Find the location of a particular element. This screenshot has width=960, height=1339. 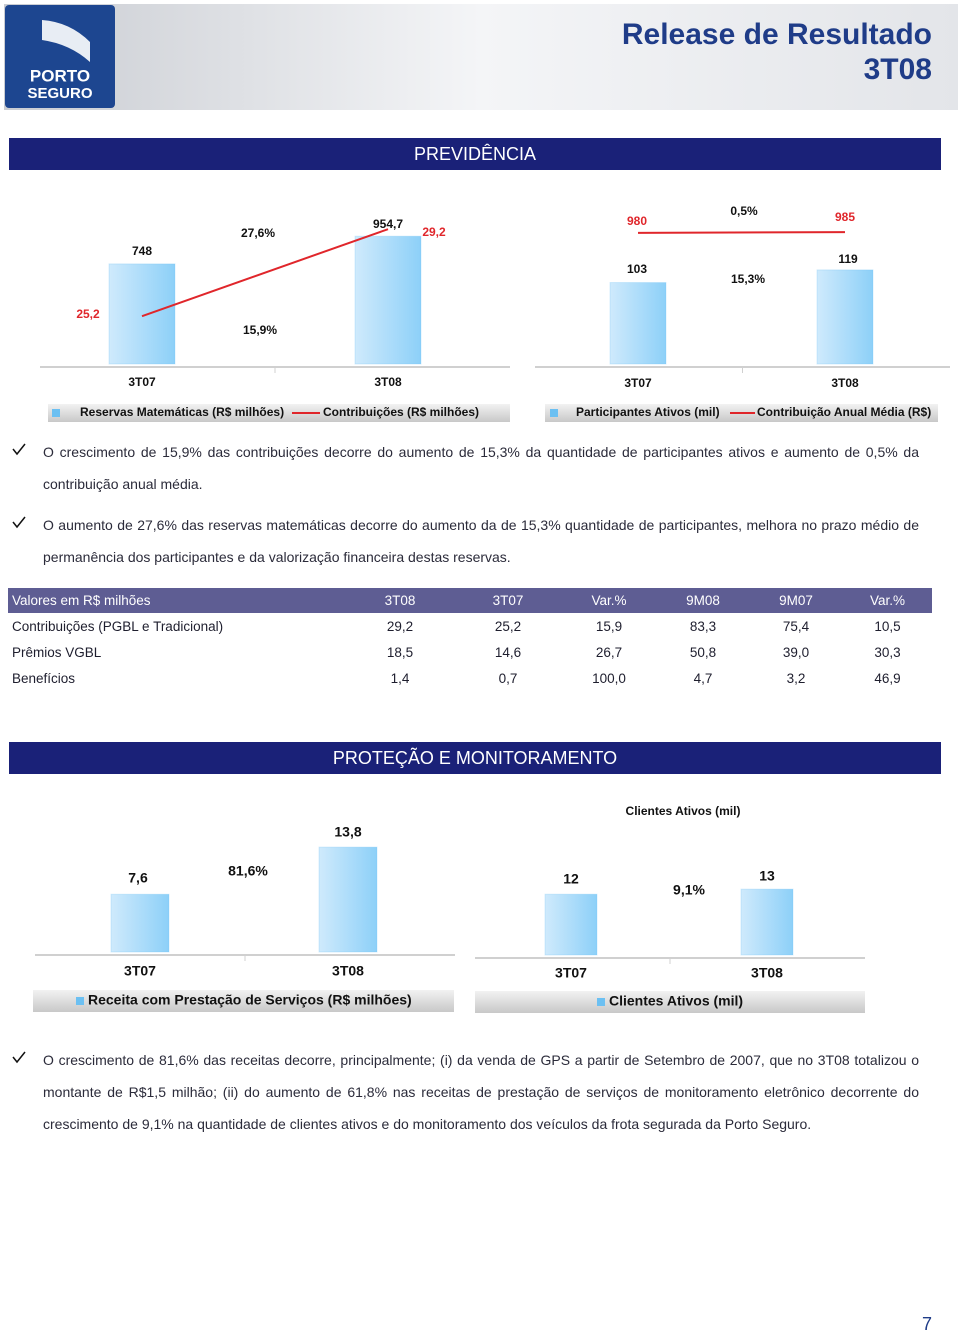

data-label: 954,7 is located at coordinates (388, 224).